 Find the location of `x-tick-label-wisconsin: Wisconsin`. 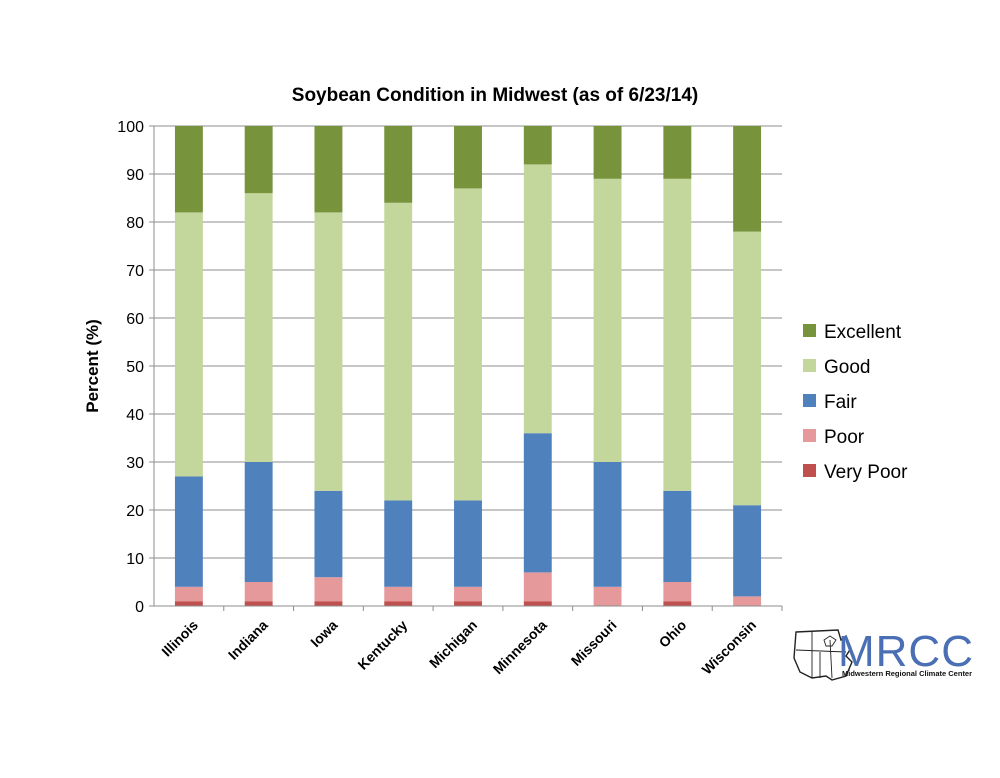

x-tick-label-wisconsin: Wisconsin is located at coordinates (728, 647).